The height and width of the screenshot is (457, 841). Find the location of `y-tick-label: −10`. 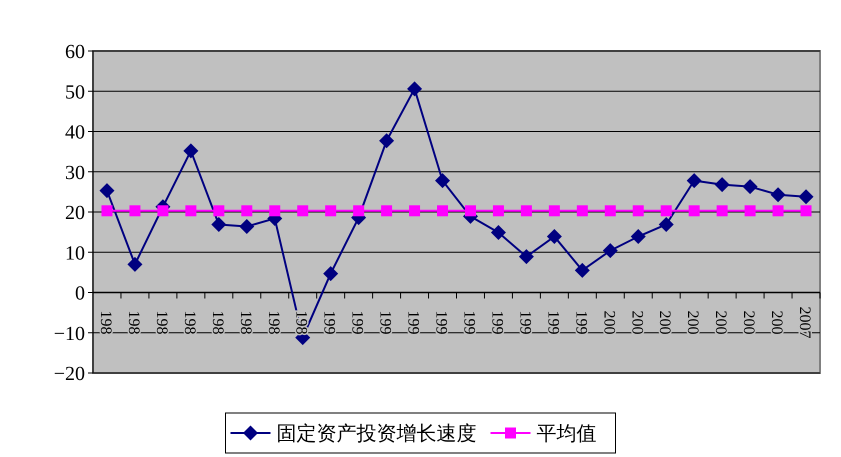

y-tick-label: −10 is located at coordinates (69, 333).